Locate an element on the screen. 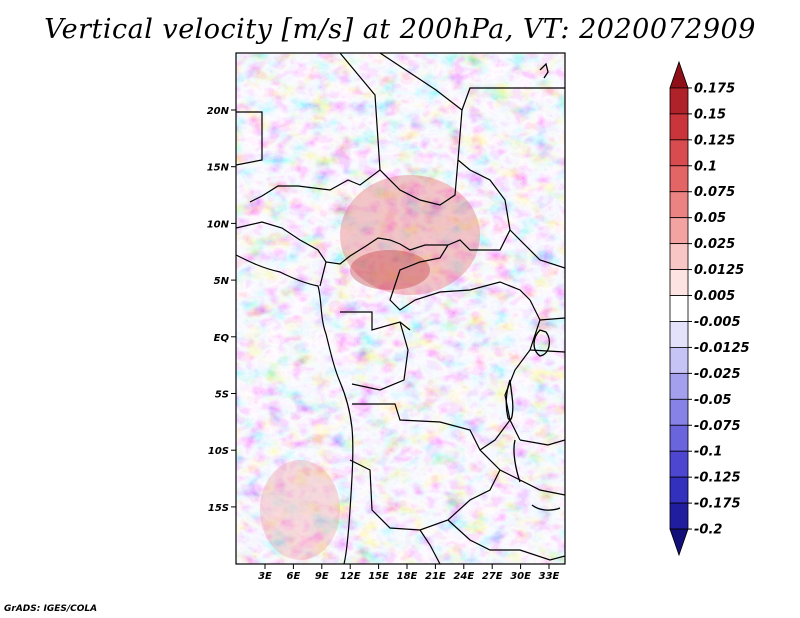 This screenshot has width=800, height=618. lat-label: 5N is located at coordinates (222, 281).